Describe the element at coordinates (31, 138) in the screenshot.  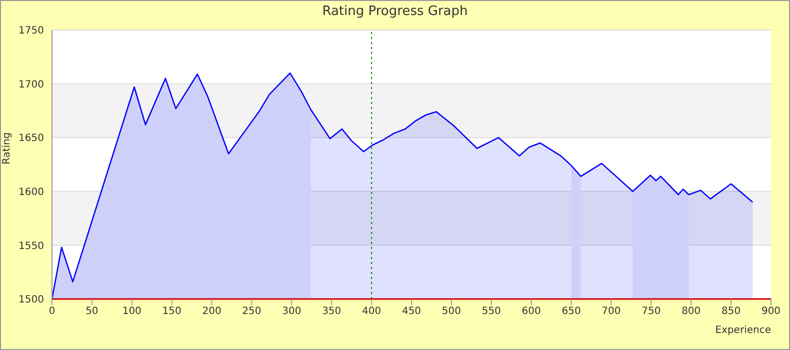
I see `y-tick-label: 1650` at that location.